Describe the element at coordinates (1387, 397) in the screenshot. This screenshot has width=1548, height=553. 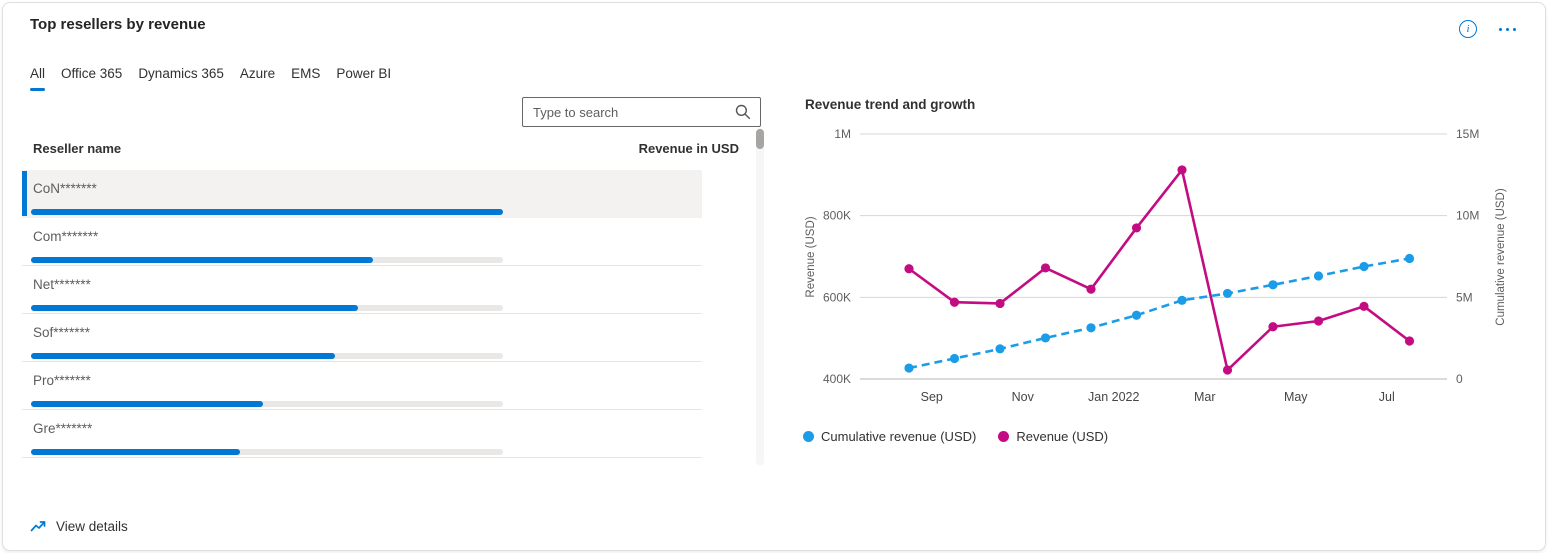
I see `x-axis-tick: Jul` at that location.